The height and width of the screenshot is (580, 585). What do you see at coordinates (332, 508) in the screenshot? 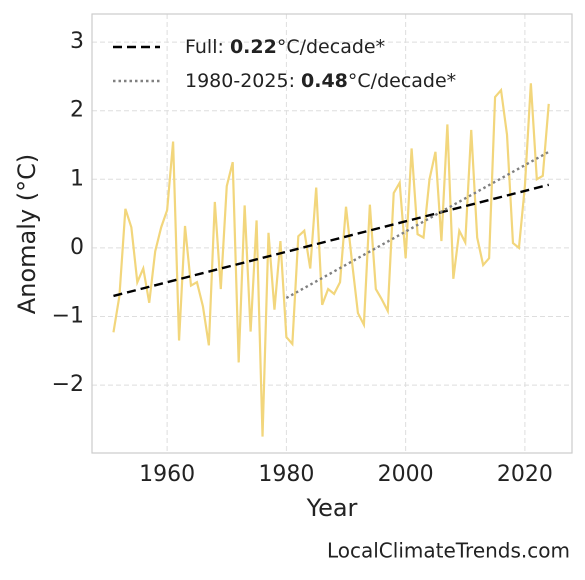
I see `x-axis-label: Year` at bounding box center [332, 508].